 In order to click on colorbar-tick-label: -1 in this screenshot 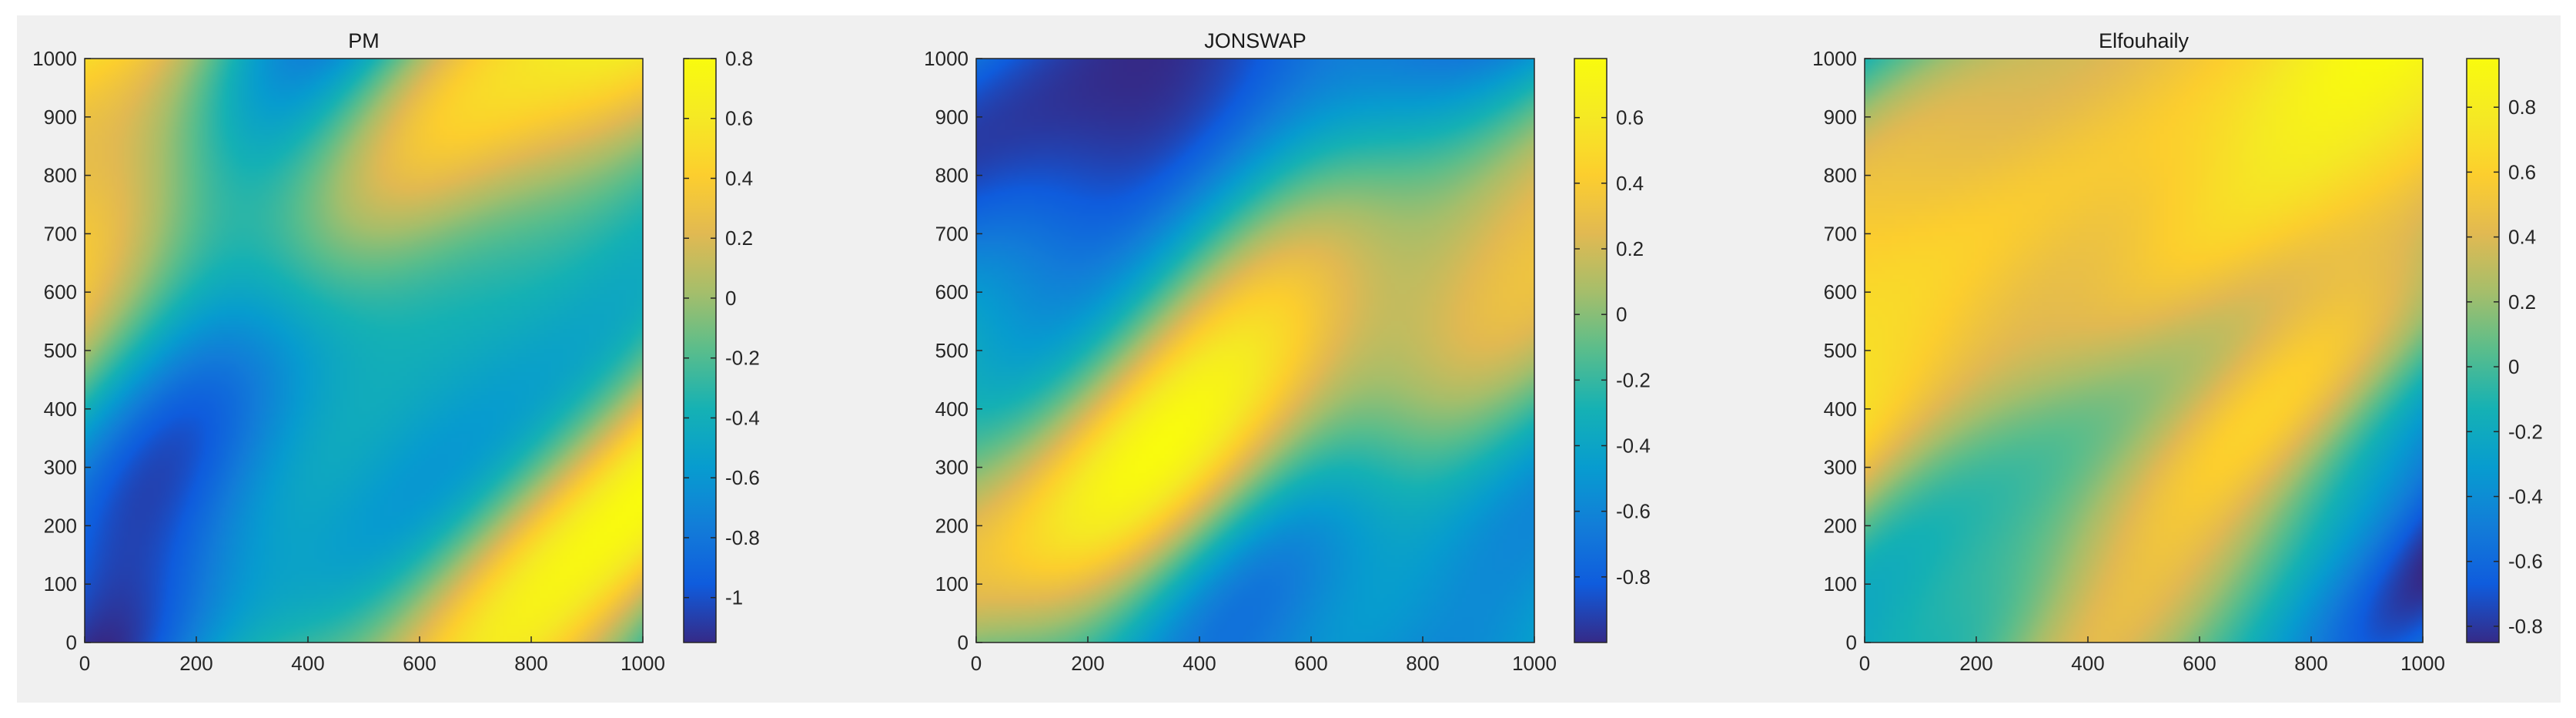, I will do `click(734, 597)`.